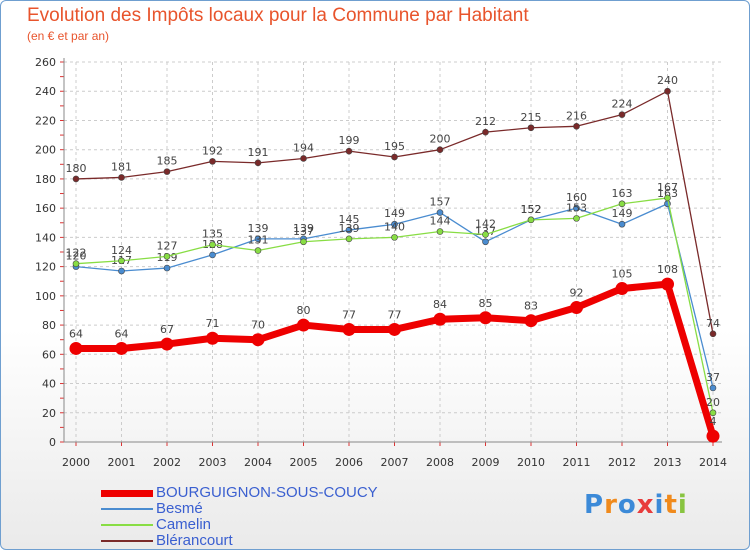 The width and height of the screenshot is (750, 550). What do you see at coordinates (713, 402) in the screenshot?
I see `data-label: 20` at bounding box center [713, 402].